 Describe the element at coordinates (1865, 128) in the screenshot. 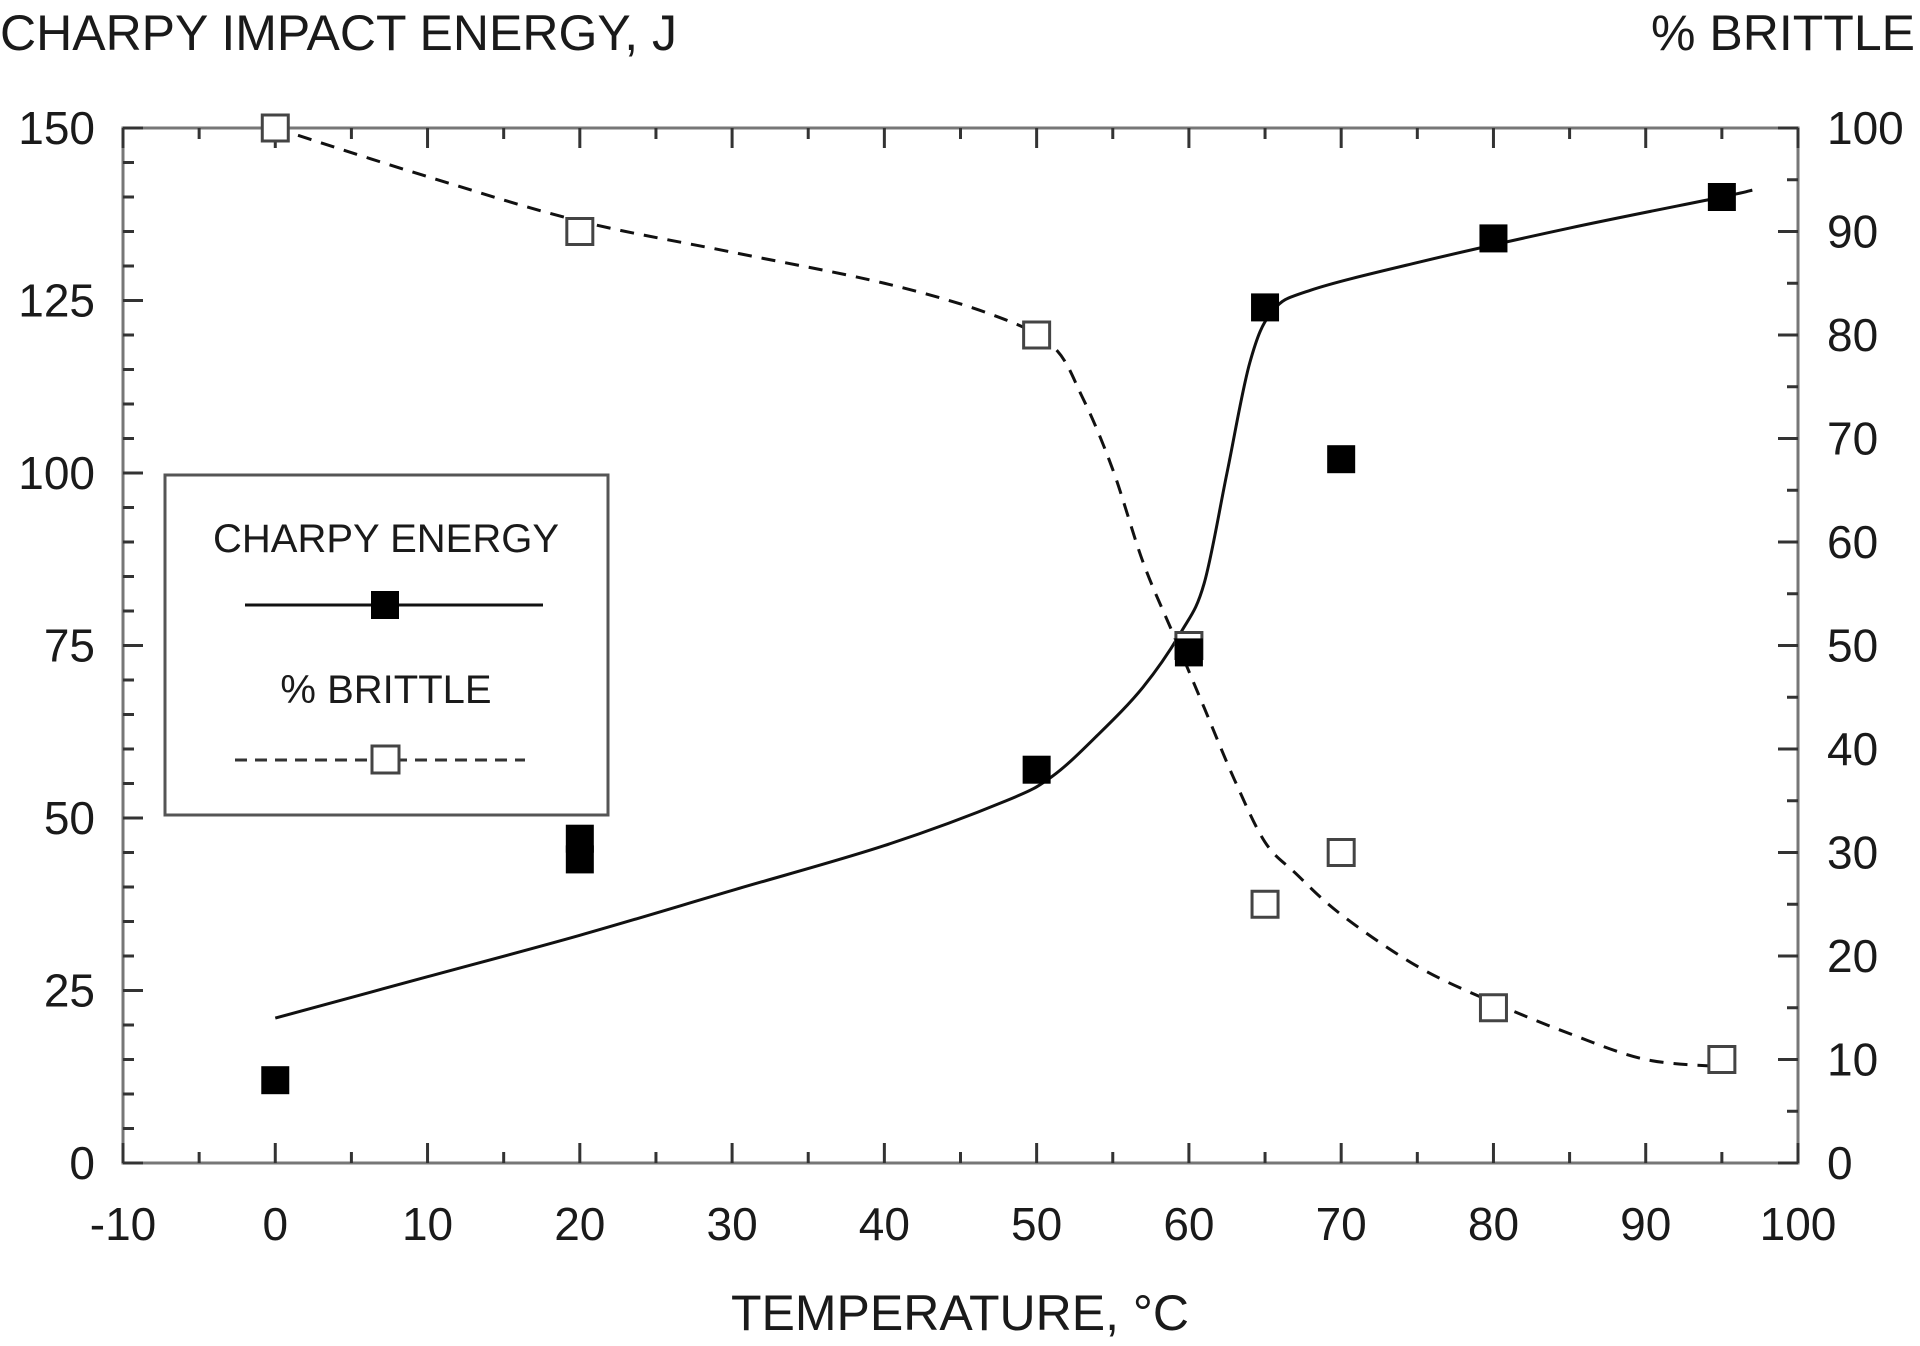

I see `y-right-tick-label: 100` at that location.